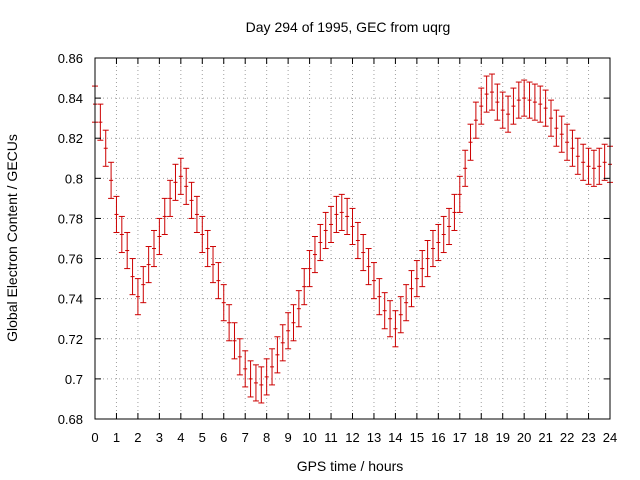 This screenshot has height=480, width=640. What do you see at coordinates (567, 437) in the screenshot?
I see `x-tick-label: 22` at bounding box center [567, 437].